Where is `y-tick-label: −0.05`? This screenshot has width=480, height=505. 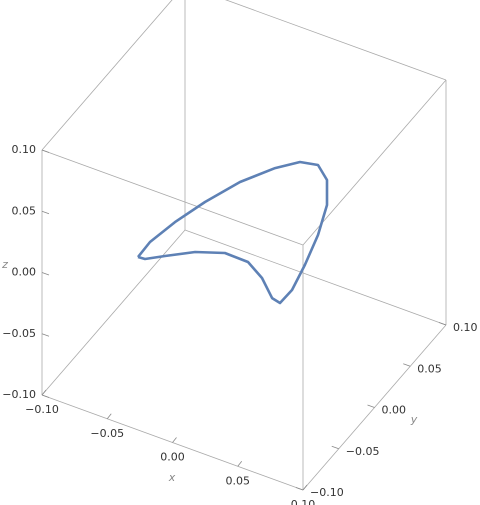 y-tick-label: −0.05 is located at coordinates (363, 451).